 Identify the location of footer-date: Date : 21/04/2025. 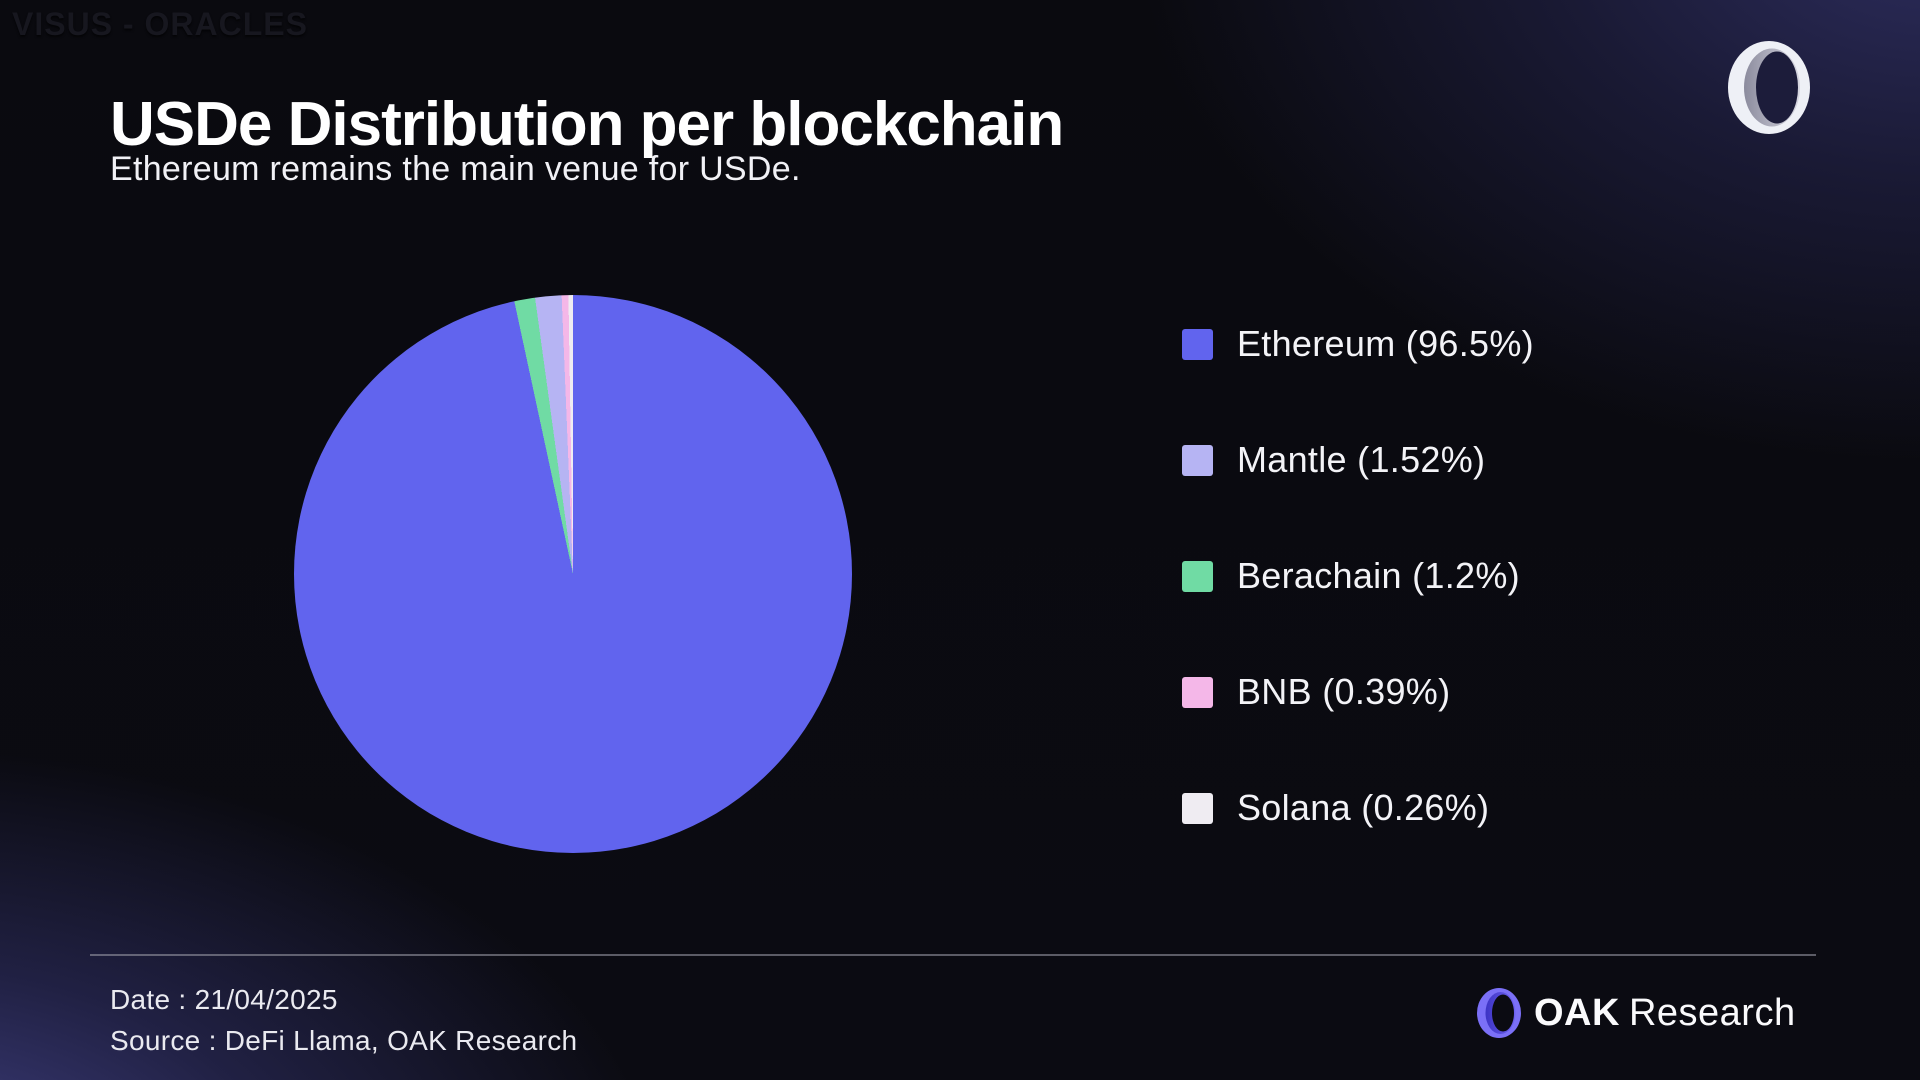
(224, 999).